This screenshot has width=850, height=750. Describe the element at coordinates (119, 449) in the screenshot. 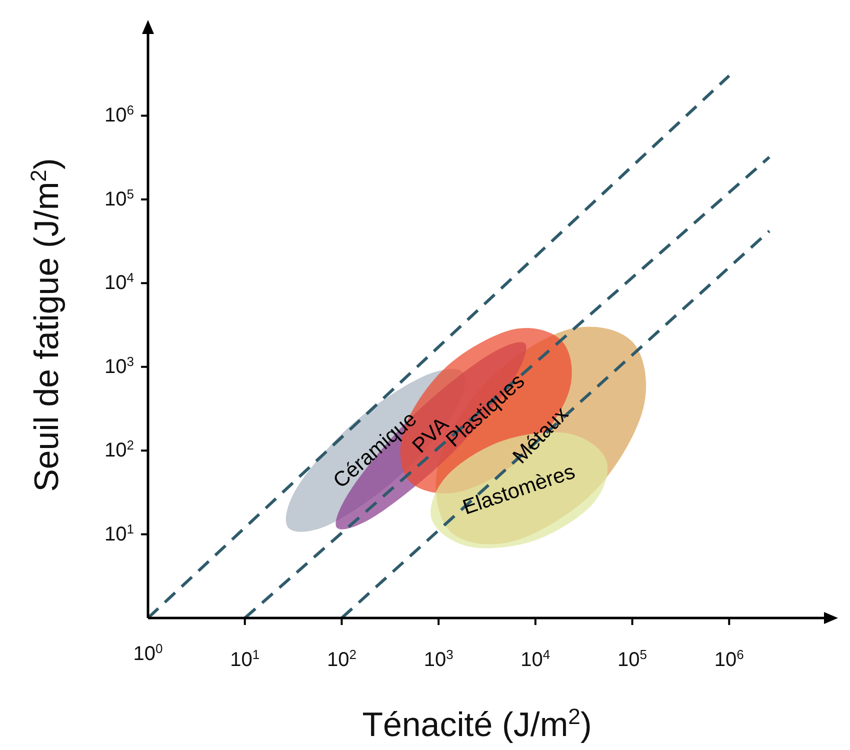

I see `y-tick-label: 10$^{2}$` at that location.